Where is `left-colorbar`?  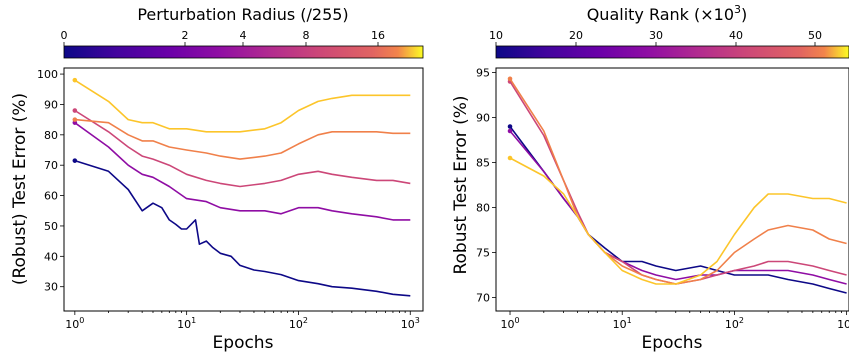 left-colorbar is located at coordinates (243, 52).